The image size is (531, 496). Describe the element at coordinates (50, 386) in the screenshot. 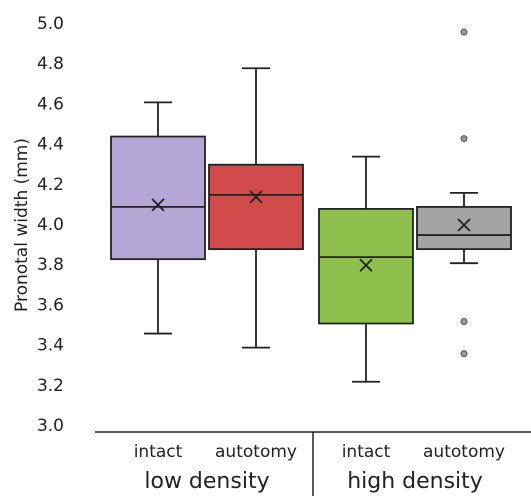

I see `y-tick-label: 3.2` at that location.